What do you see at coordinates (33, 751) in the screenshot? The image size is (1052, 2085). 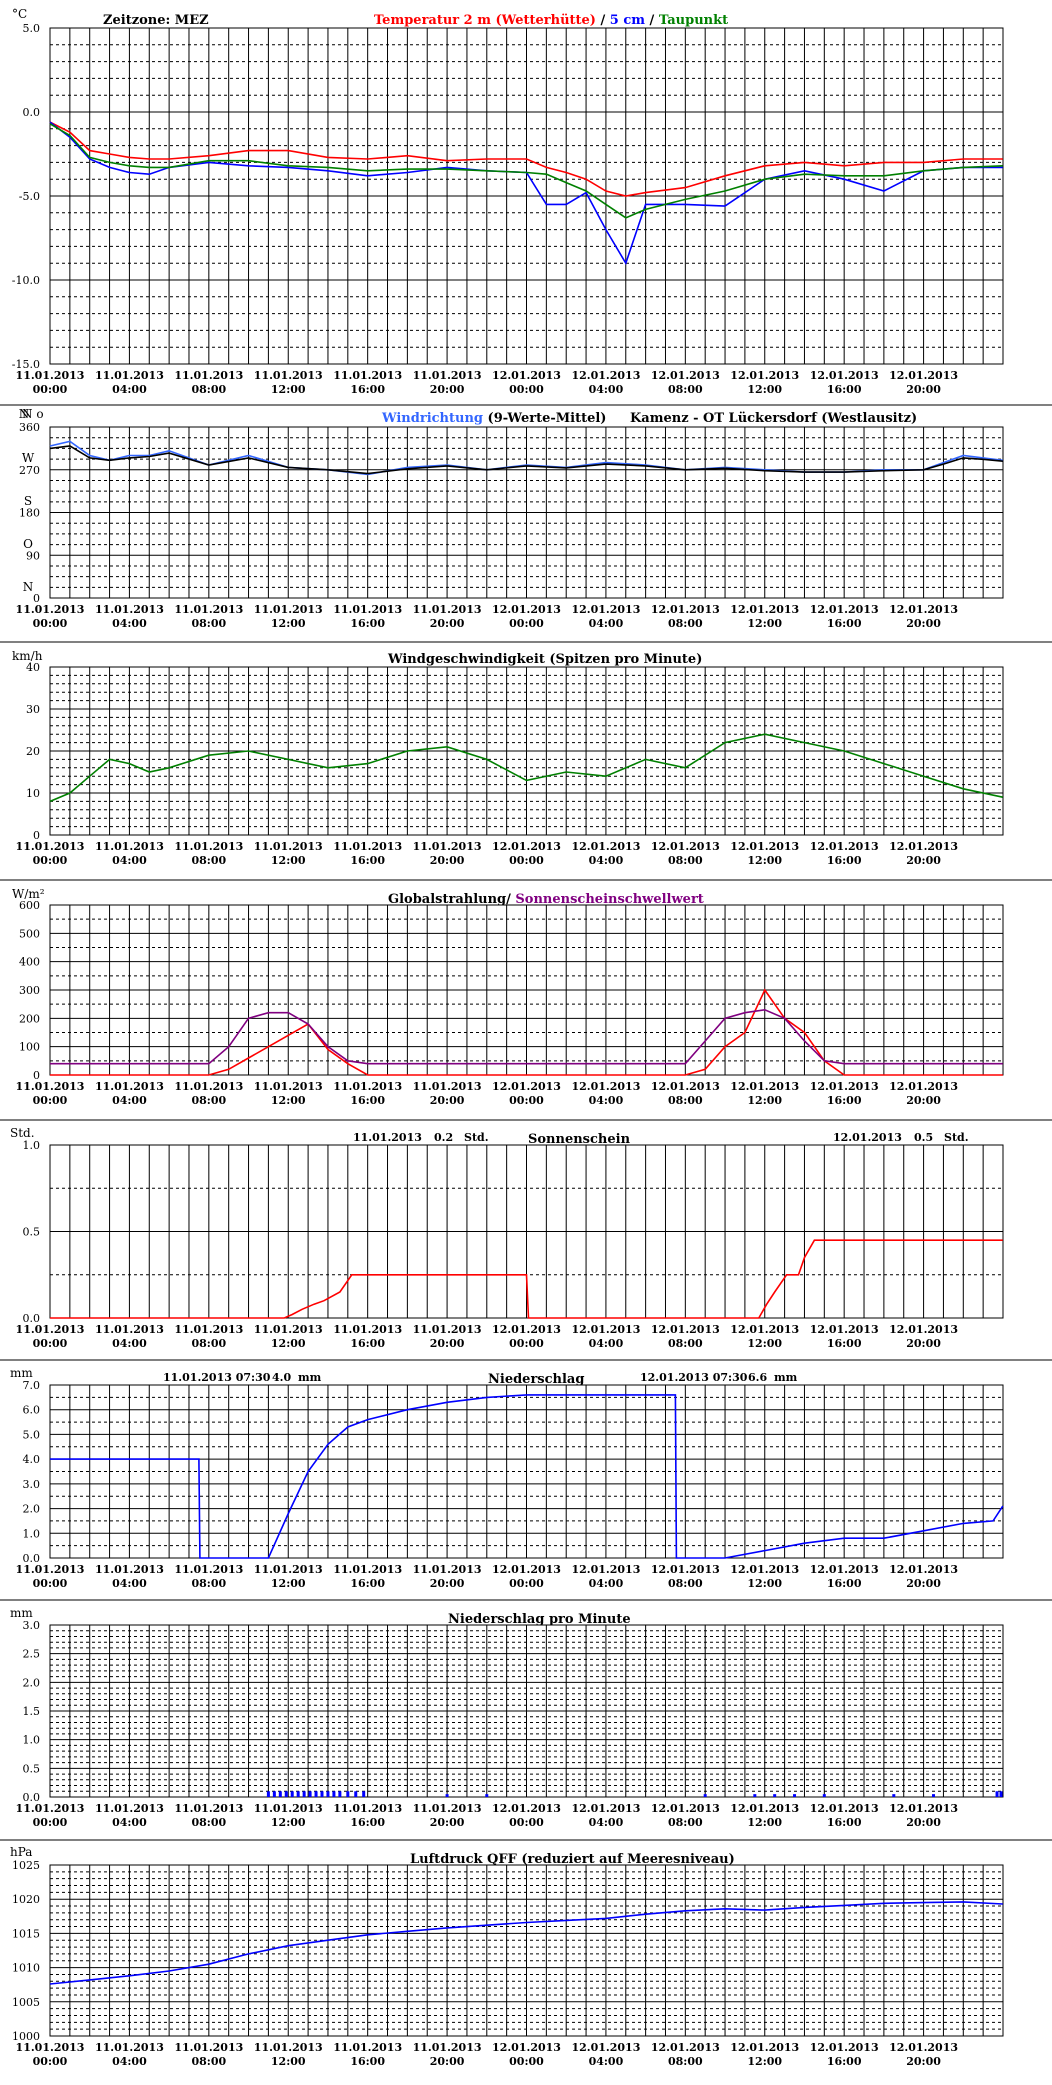 I see `y-tick-label: 20` at bounding box center [33, 751].